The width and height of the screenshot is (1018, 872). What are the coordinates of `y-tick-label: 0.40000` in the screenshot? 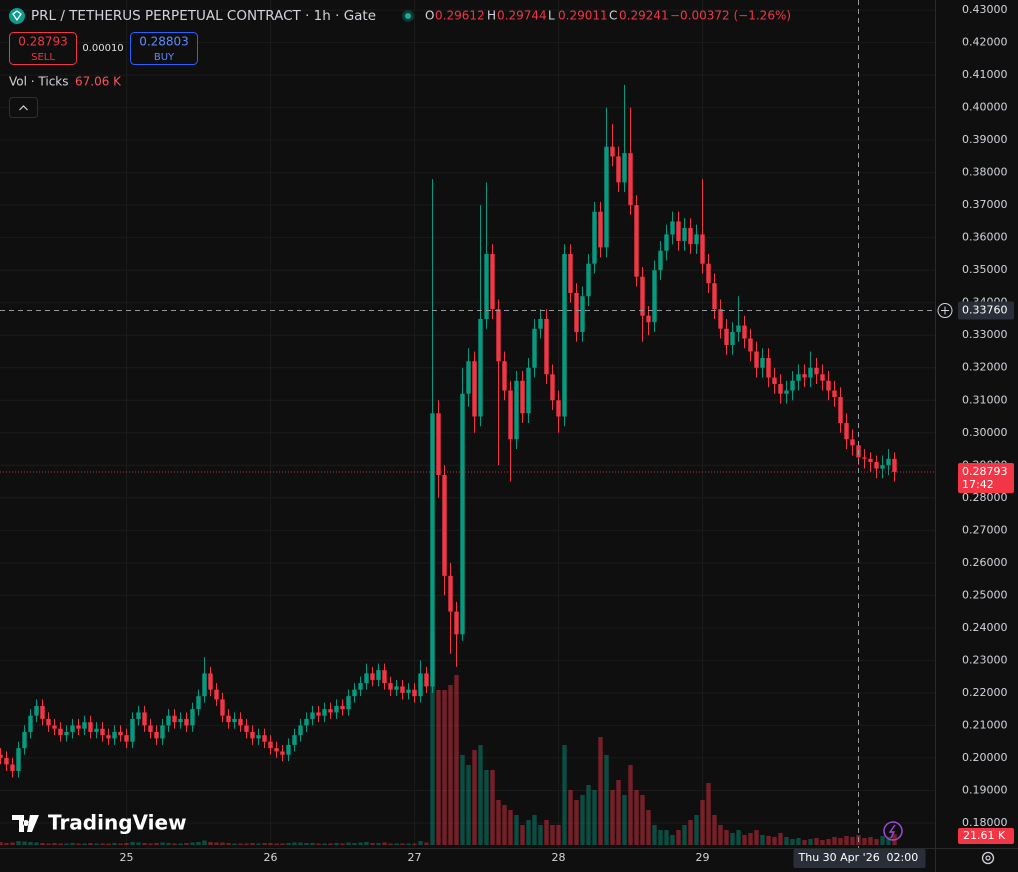 It's located at (985, 107).